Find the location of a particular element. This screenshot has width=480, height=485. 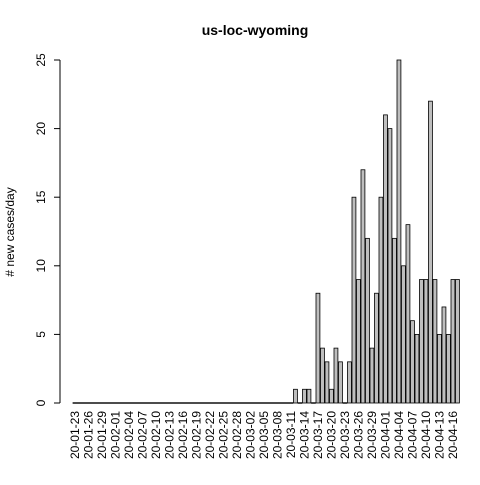

x-tick-label: 20-03-14 is located at coordinates (304, 435).